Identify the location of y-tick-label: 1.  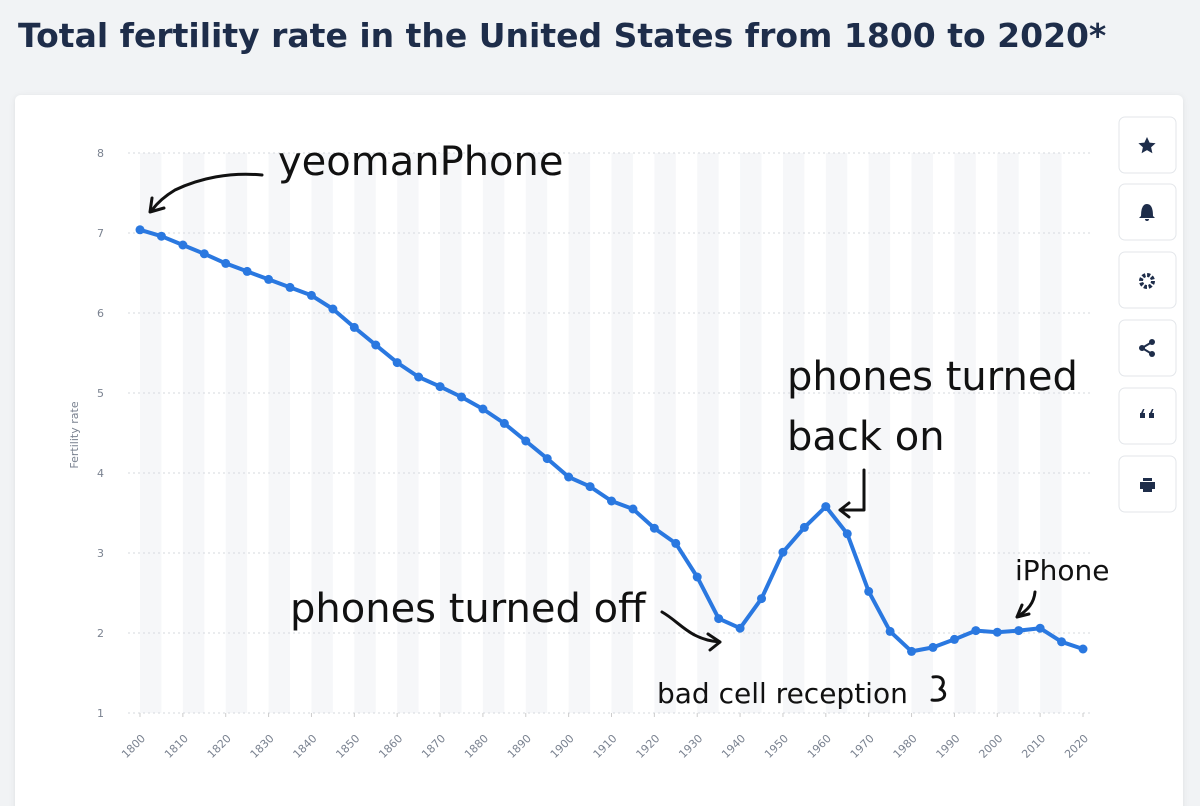
(100, 713).